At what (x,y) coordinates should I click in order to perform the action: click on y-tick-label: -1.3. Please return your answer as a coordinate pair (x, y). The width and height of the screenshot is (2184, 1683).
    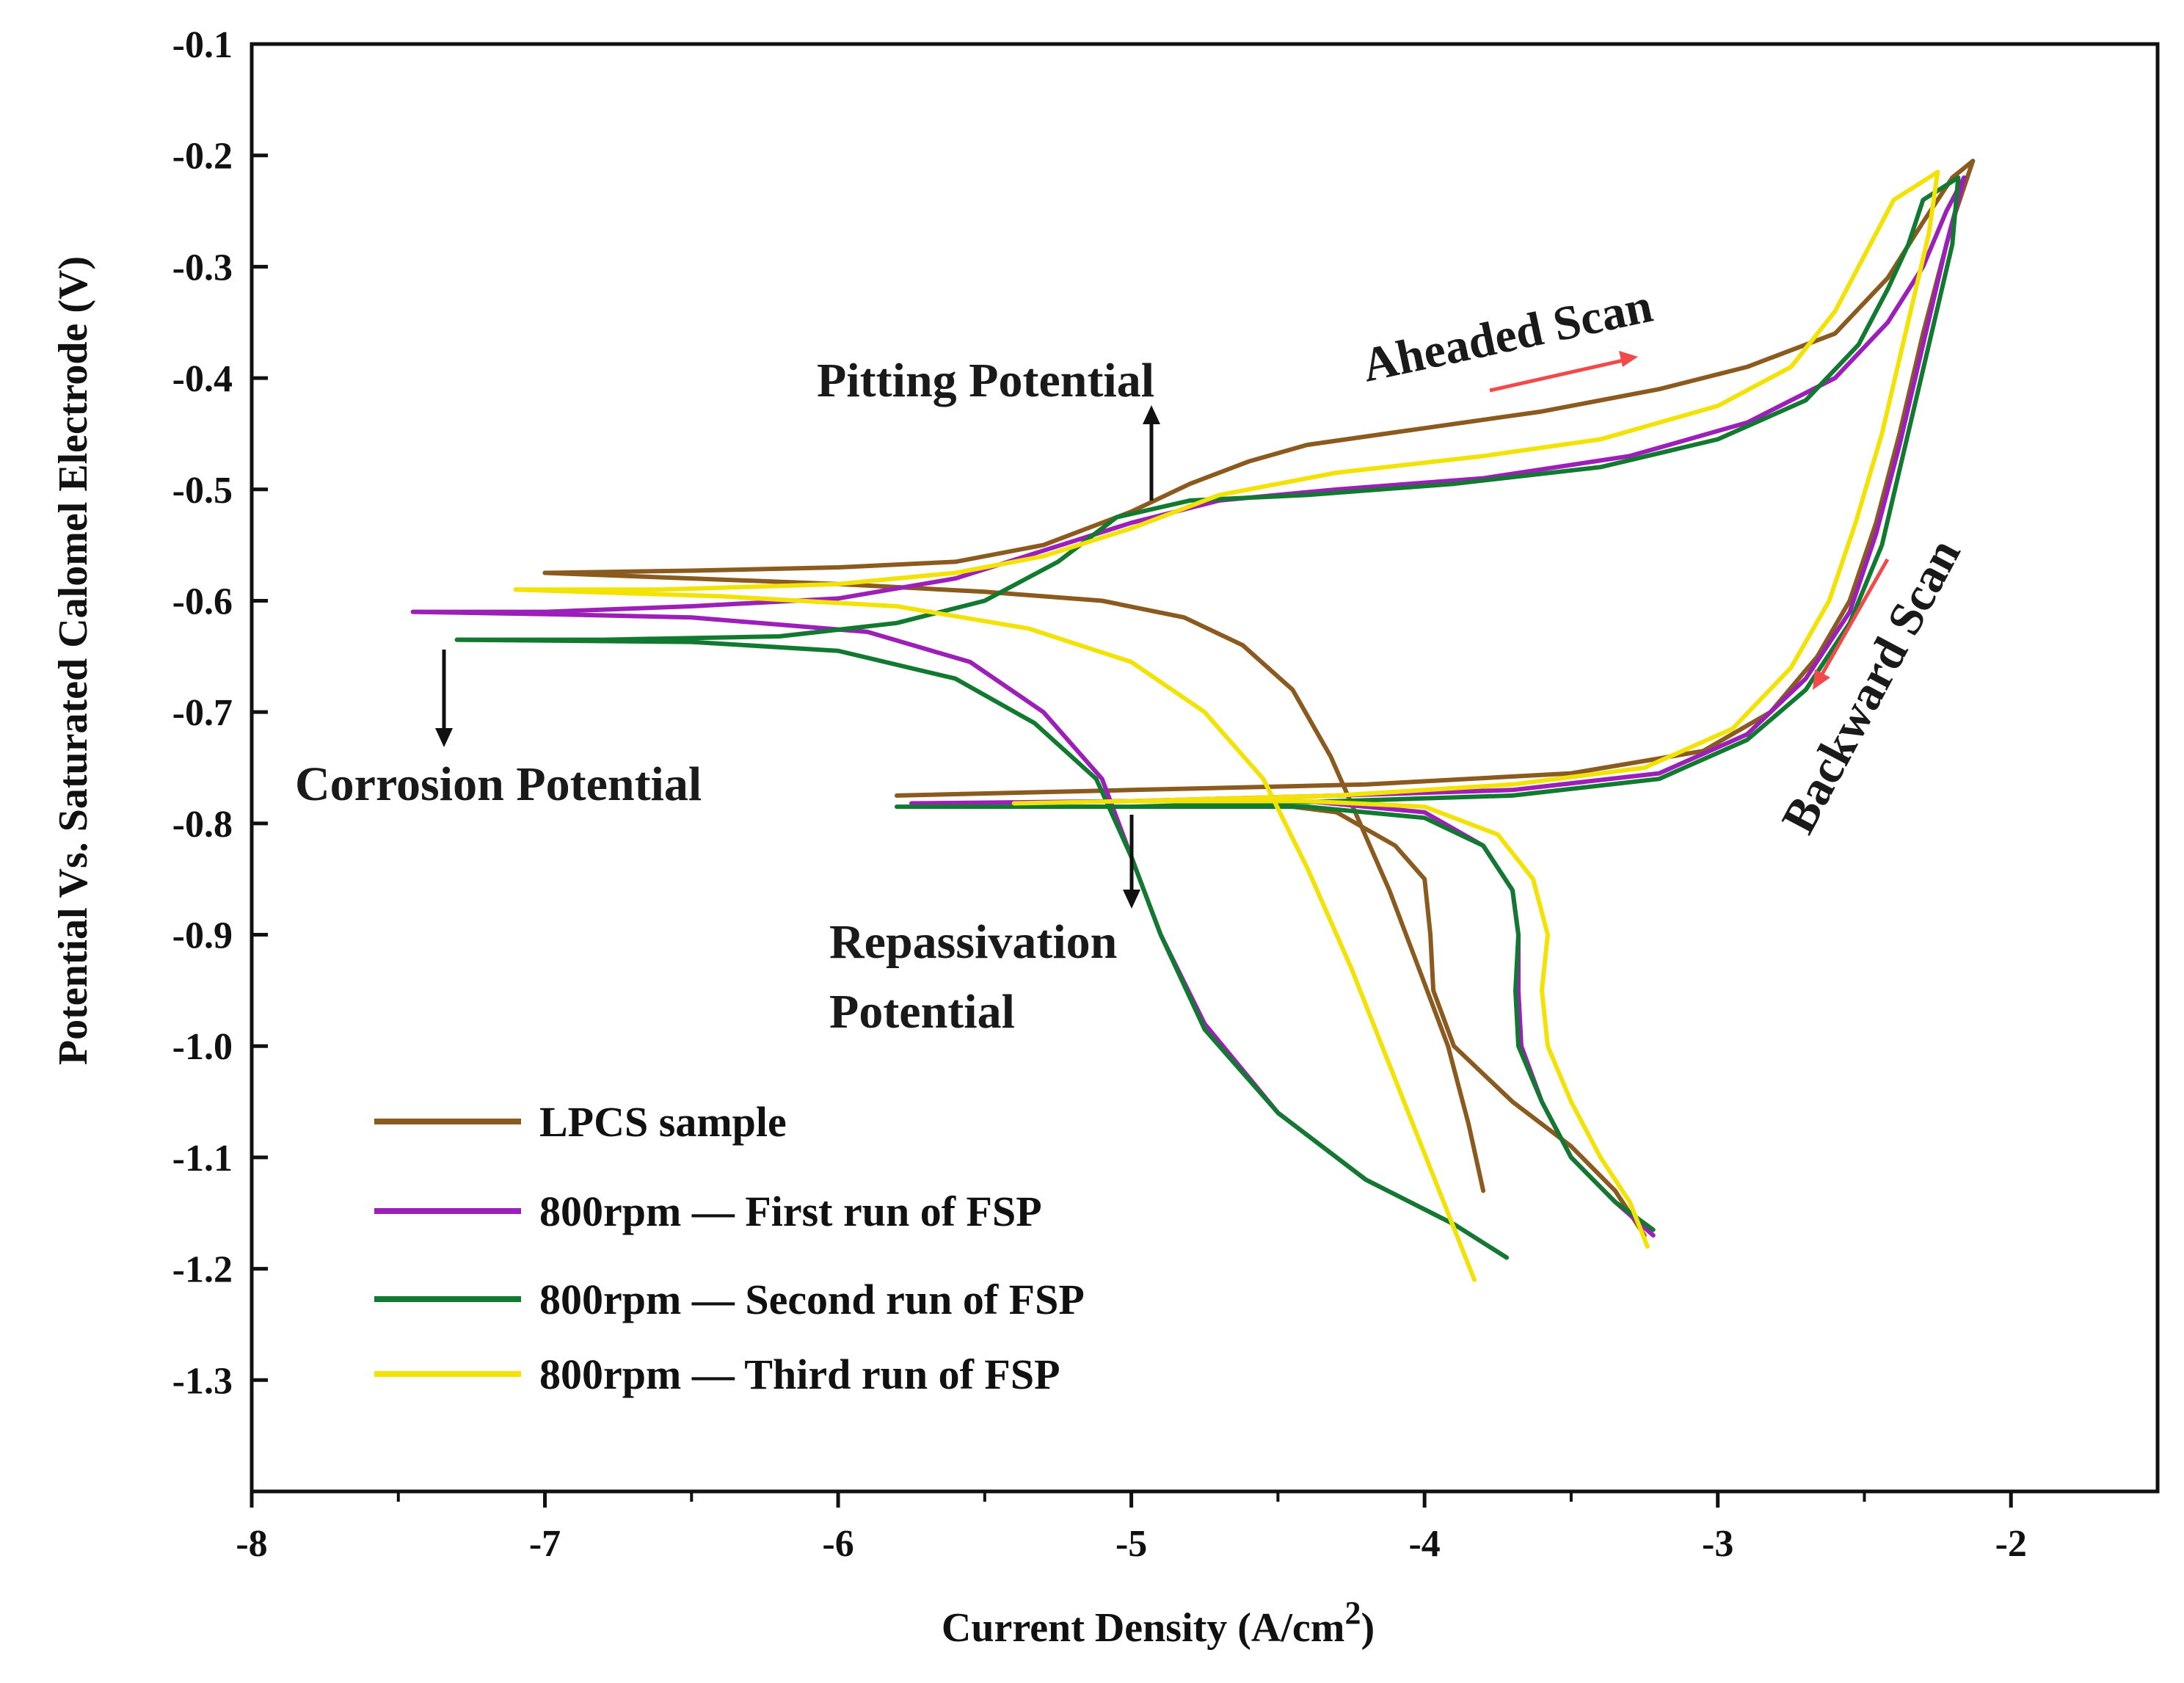
    Looking at the image, I should click on (202, 1381).